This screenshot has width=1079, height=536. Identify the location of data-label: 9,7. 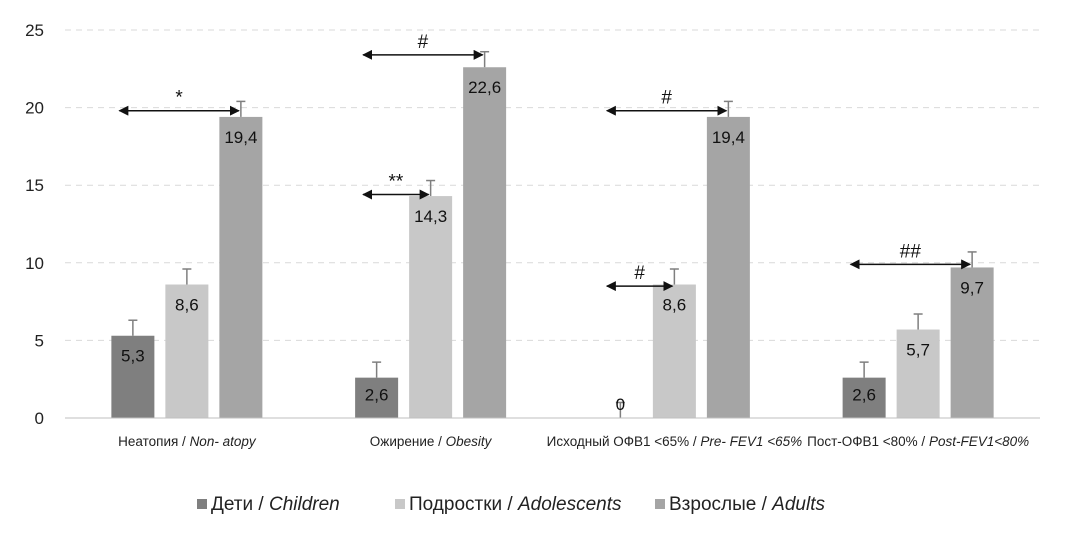
(972, 287).